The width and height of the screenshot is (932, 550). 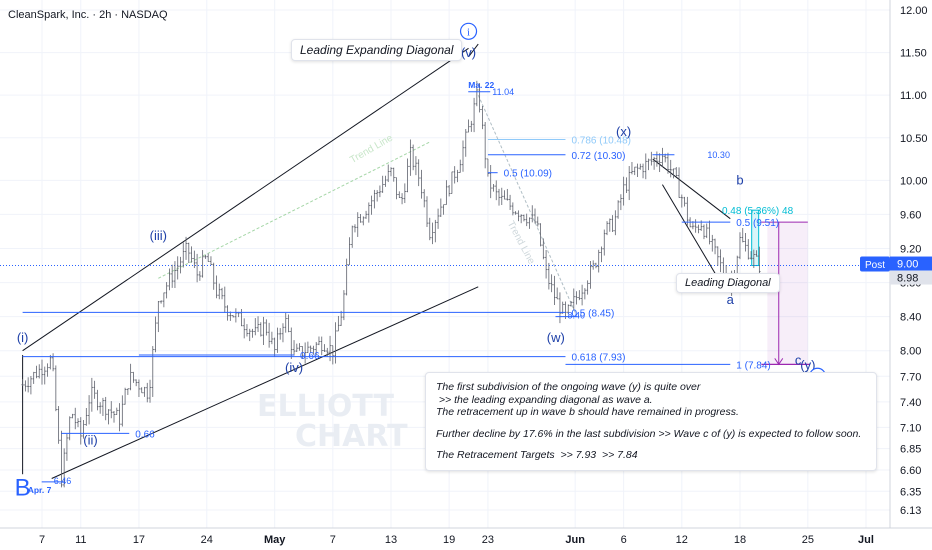 I want to click on fib-level-label: 0.5 (8.45), so click(x=592, y=313).